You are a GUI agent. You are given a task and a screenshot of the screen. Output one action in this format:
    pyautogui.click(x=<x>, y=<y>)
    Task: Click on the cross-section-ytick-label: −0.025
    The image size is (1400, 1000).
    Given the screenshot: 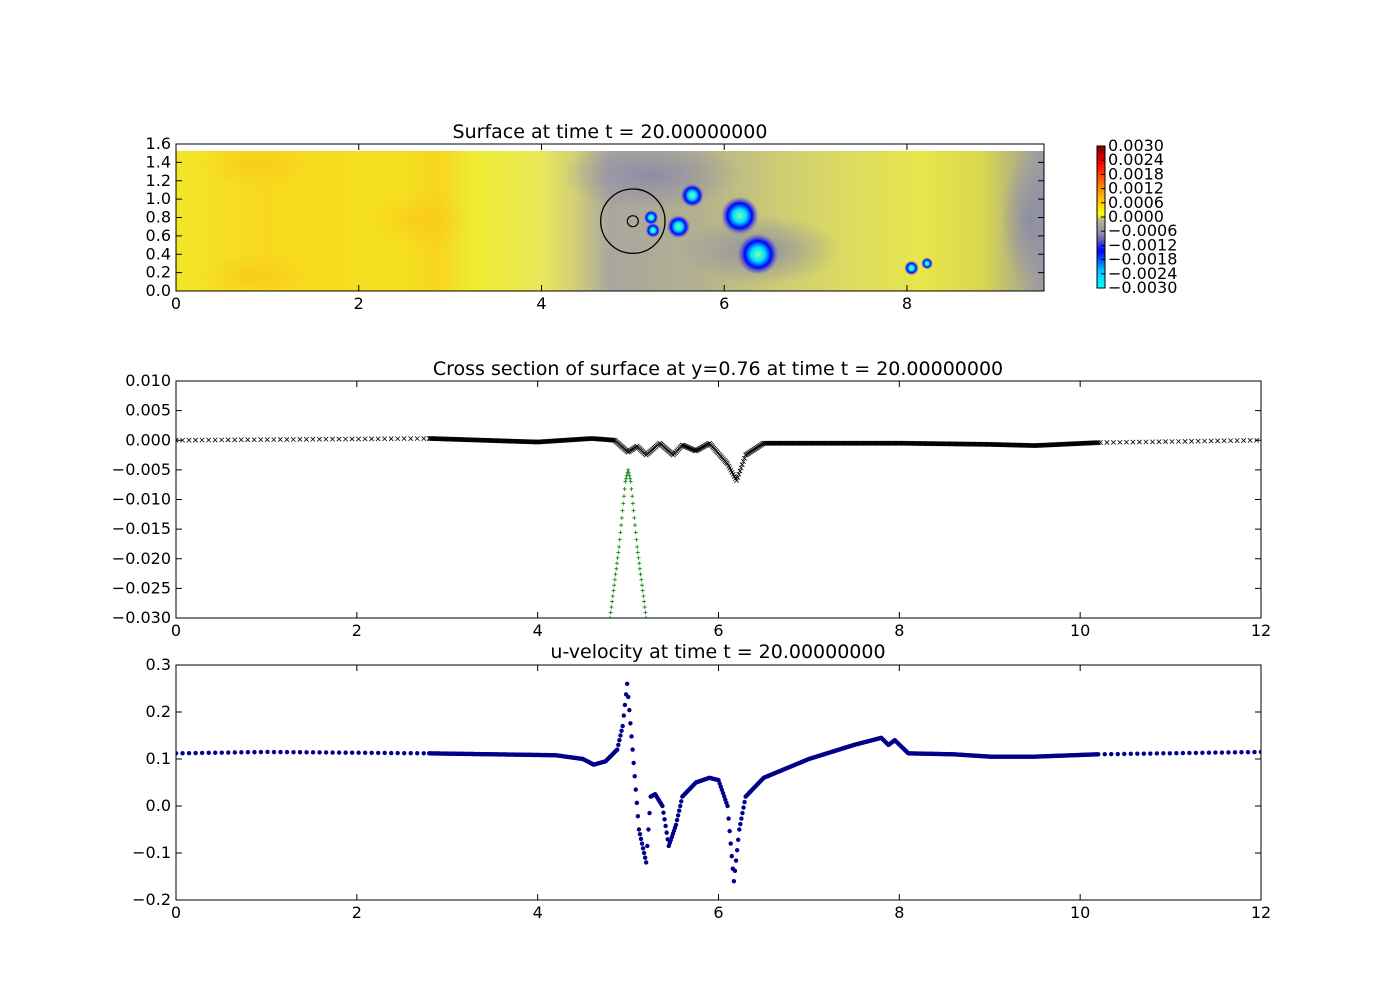 What is the action you would take?
    pyautogui.click(x=141, y=587)
    